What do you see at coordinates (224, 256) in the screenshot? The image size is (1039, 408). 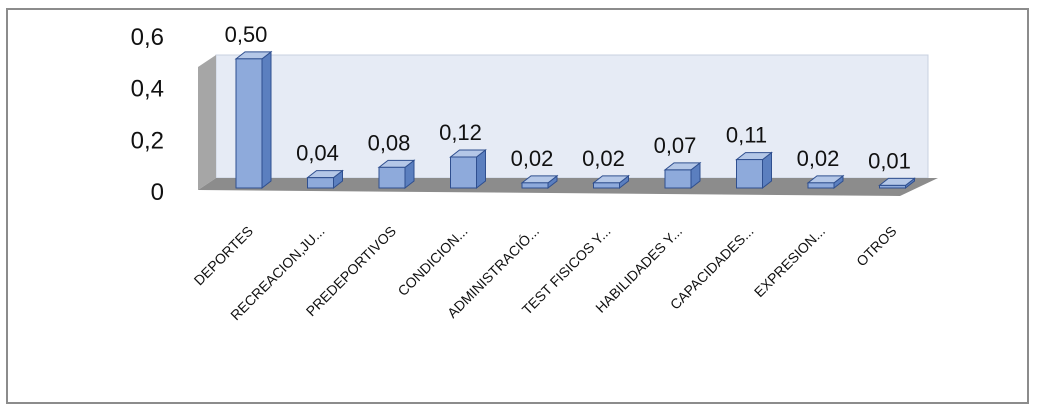 I see `category-label: DEPORTES` at bounding box center [224, 256].